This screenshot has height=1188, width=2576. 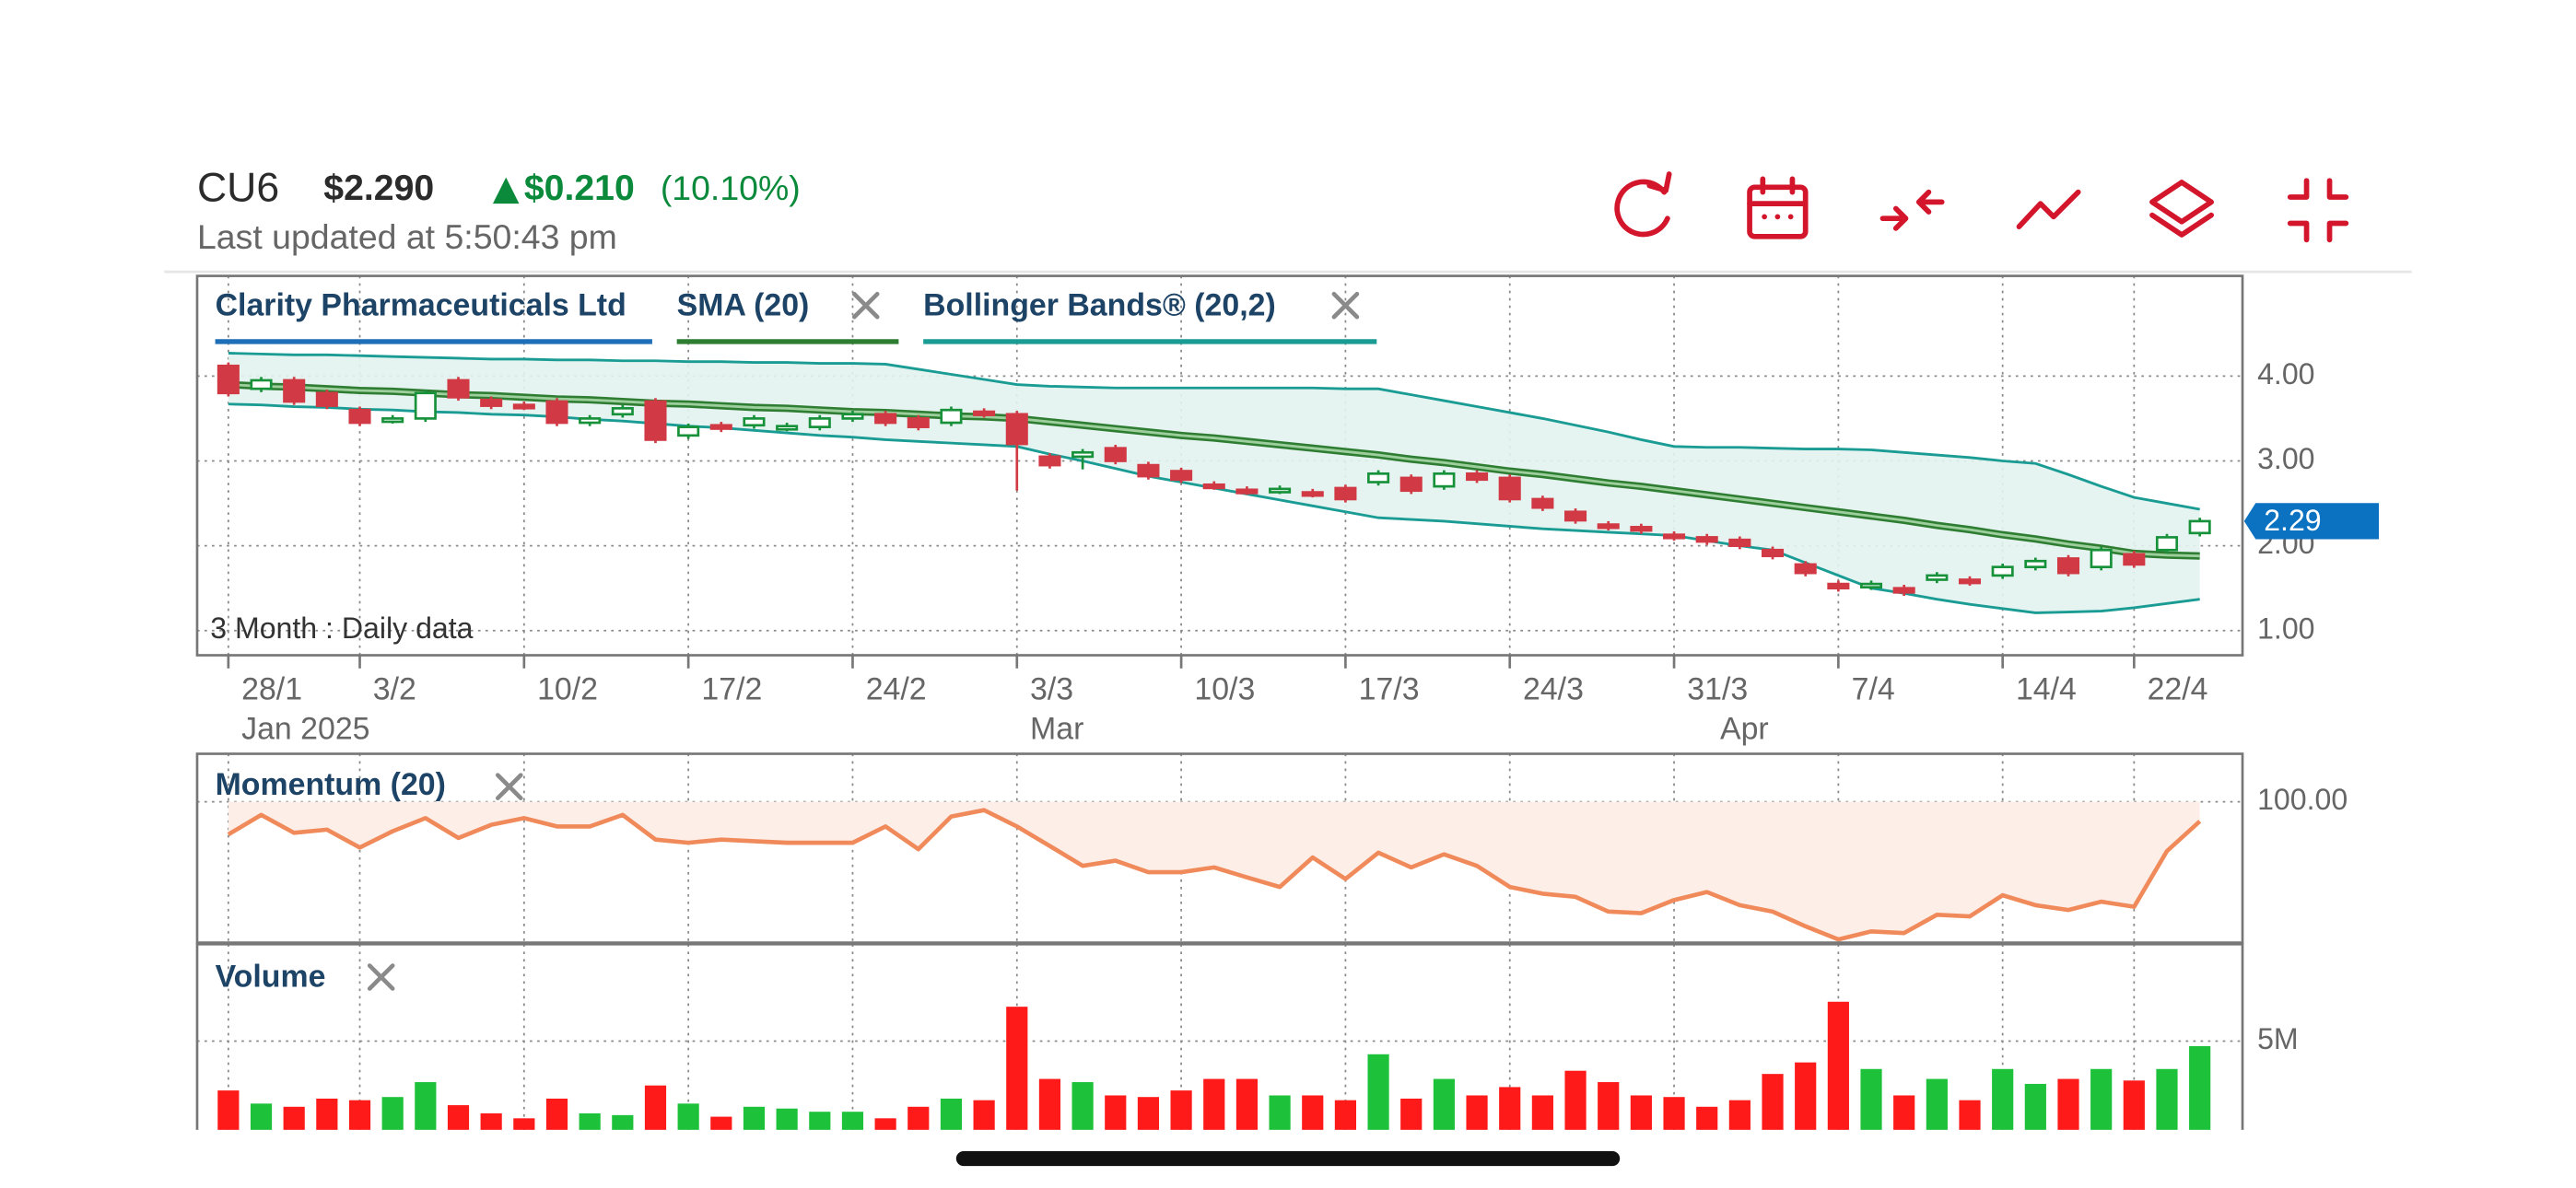 I want to click on legend-label: Bollinger Bands® (20,2), so click(x=1099, y=304).